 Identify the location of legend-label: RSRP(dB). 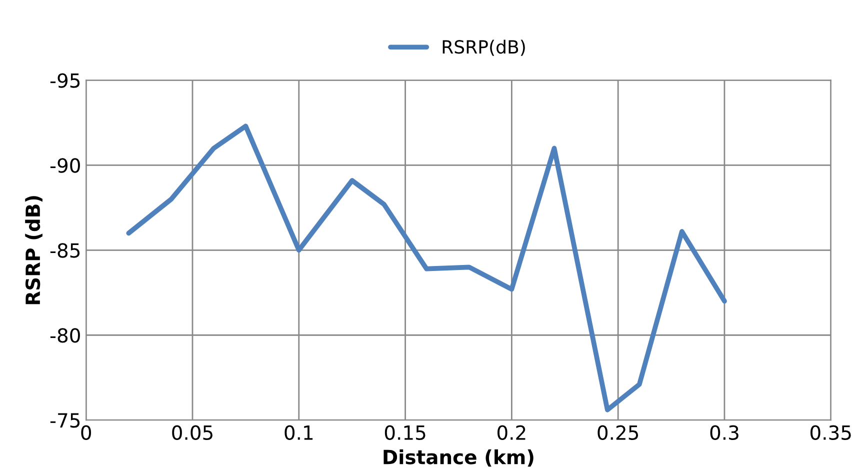
(483, 48).